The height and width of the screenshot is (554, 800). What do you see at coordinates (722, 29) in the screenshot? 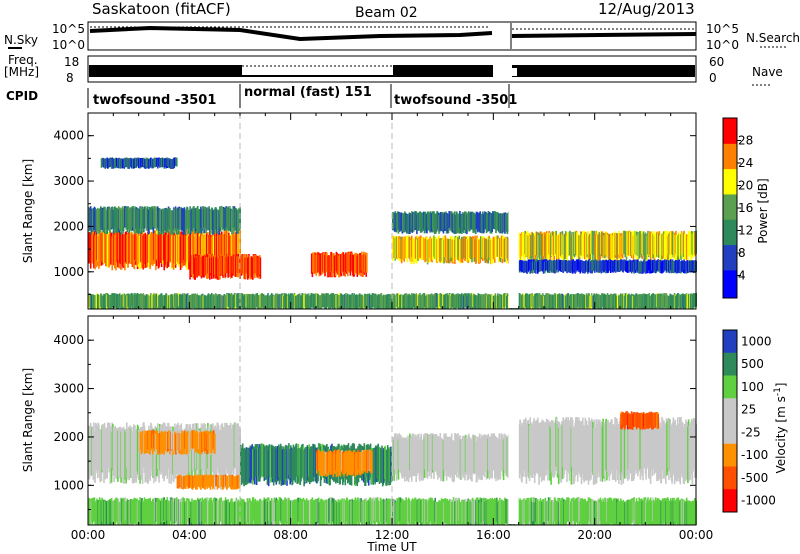
I see `nsearch-tick-high: 10^5` at bounding box center [722, 29].